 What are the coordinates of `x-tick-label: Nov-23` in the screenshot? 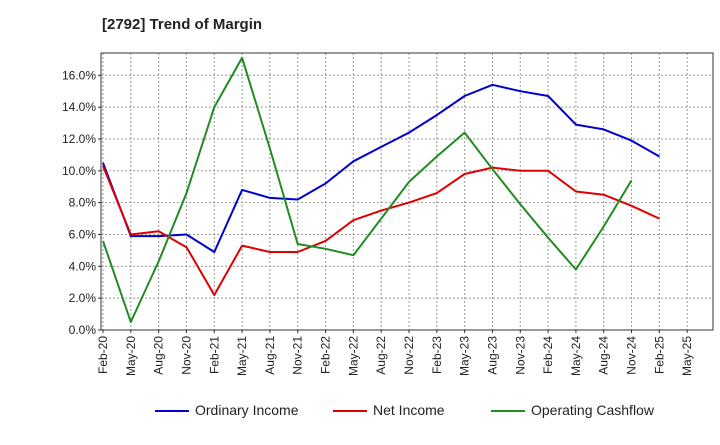 It's located at (520, 355).